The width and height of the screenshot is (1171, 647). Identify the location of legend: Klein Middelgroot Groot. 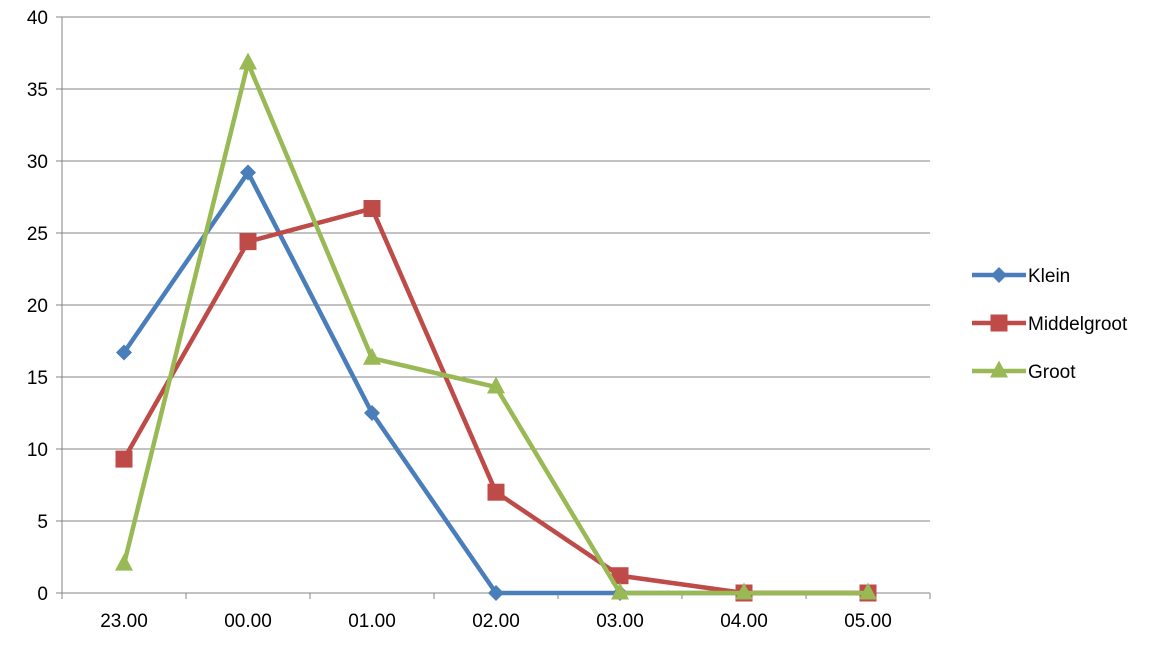
(1050, 324).